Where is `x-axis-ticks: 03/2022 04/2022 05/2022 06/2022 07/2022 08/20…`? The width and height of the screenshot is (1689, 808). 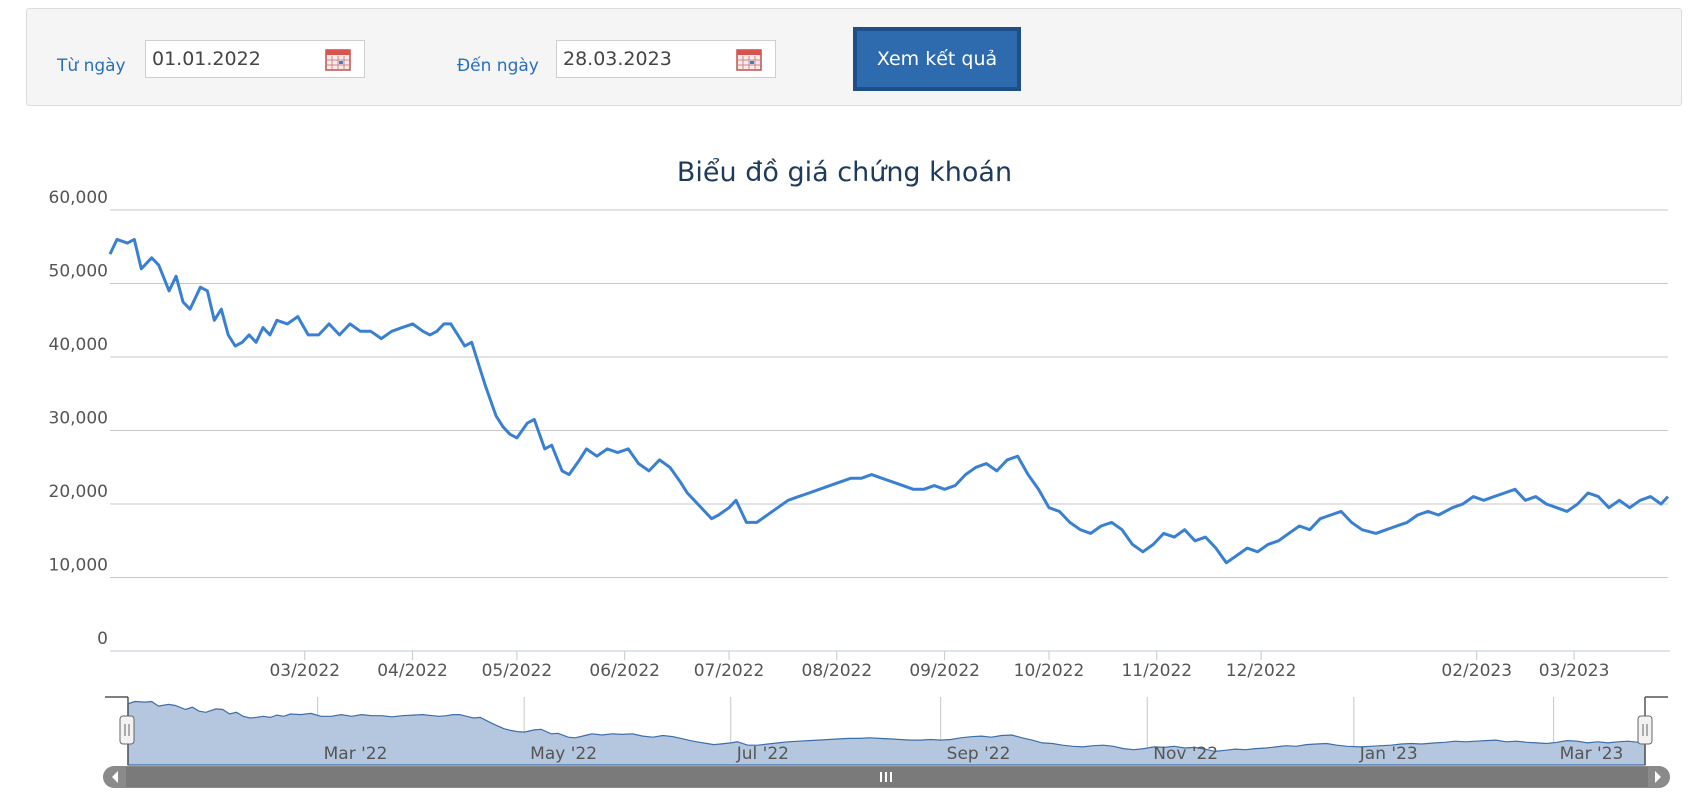 x-axis-ticks: 03/2022 04/2022 05/2022 06/2022 07/2022 08/20… is located at coordinates (939, 666).